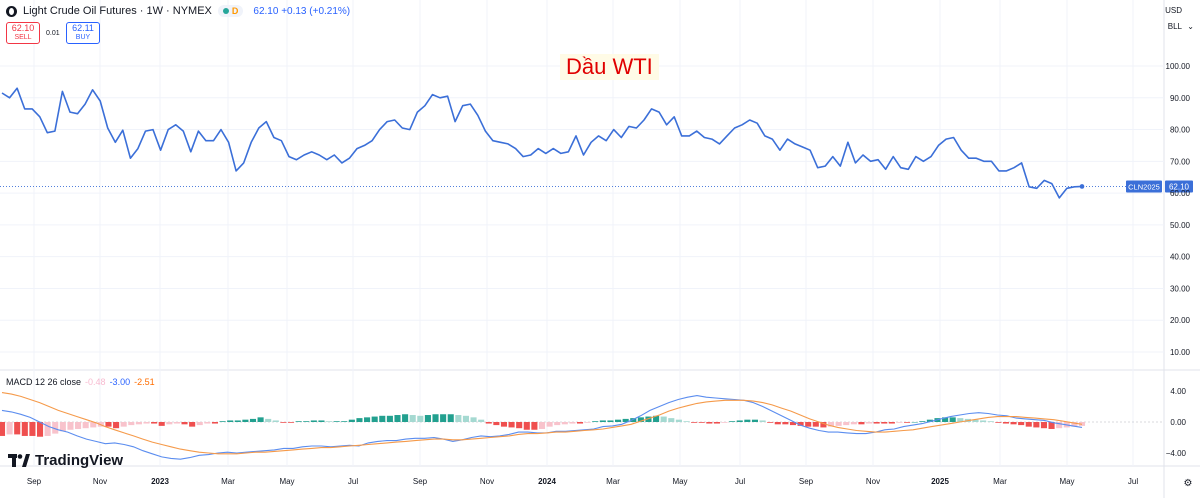 The image size is (1200, 498). Describe the element at coordinates (230, 11) in the screenshot. I see `market-status-badge: D` at that location.